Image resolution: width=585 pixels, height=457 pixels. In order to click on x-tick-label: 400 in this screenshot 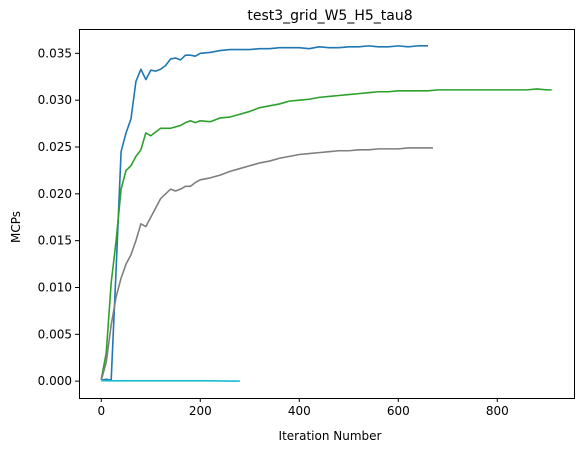, I will do `click(299, 411)`.